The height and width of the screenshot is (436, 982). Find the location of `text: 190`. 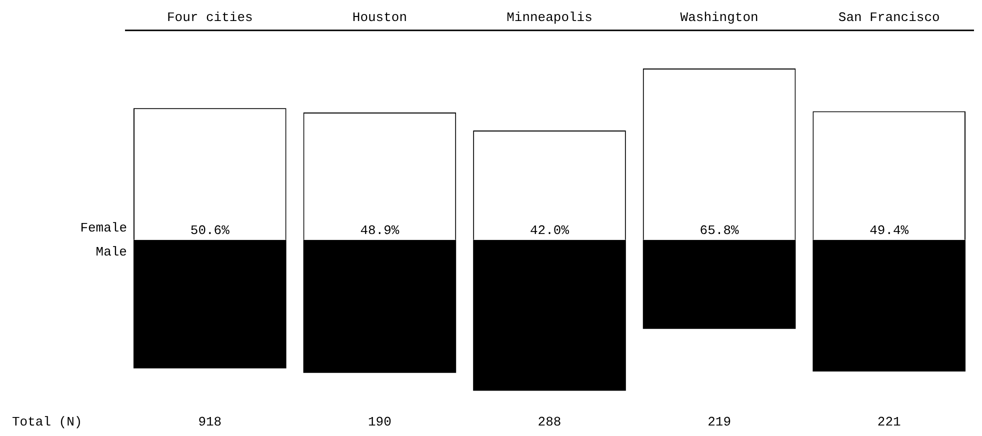

text: 190 is located at coordinates (380, 422).